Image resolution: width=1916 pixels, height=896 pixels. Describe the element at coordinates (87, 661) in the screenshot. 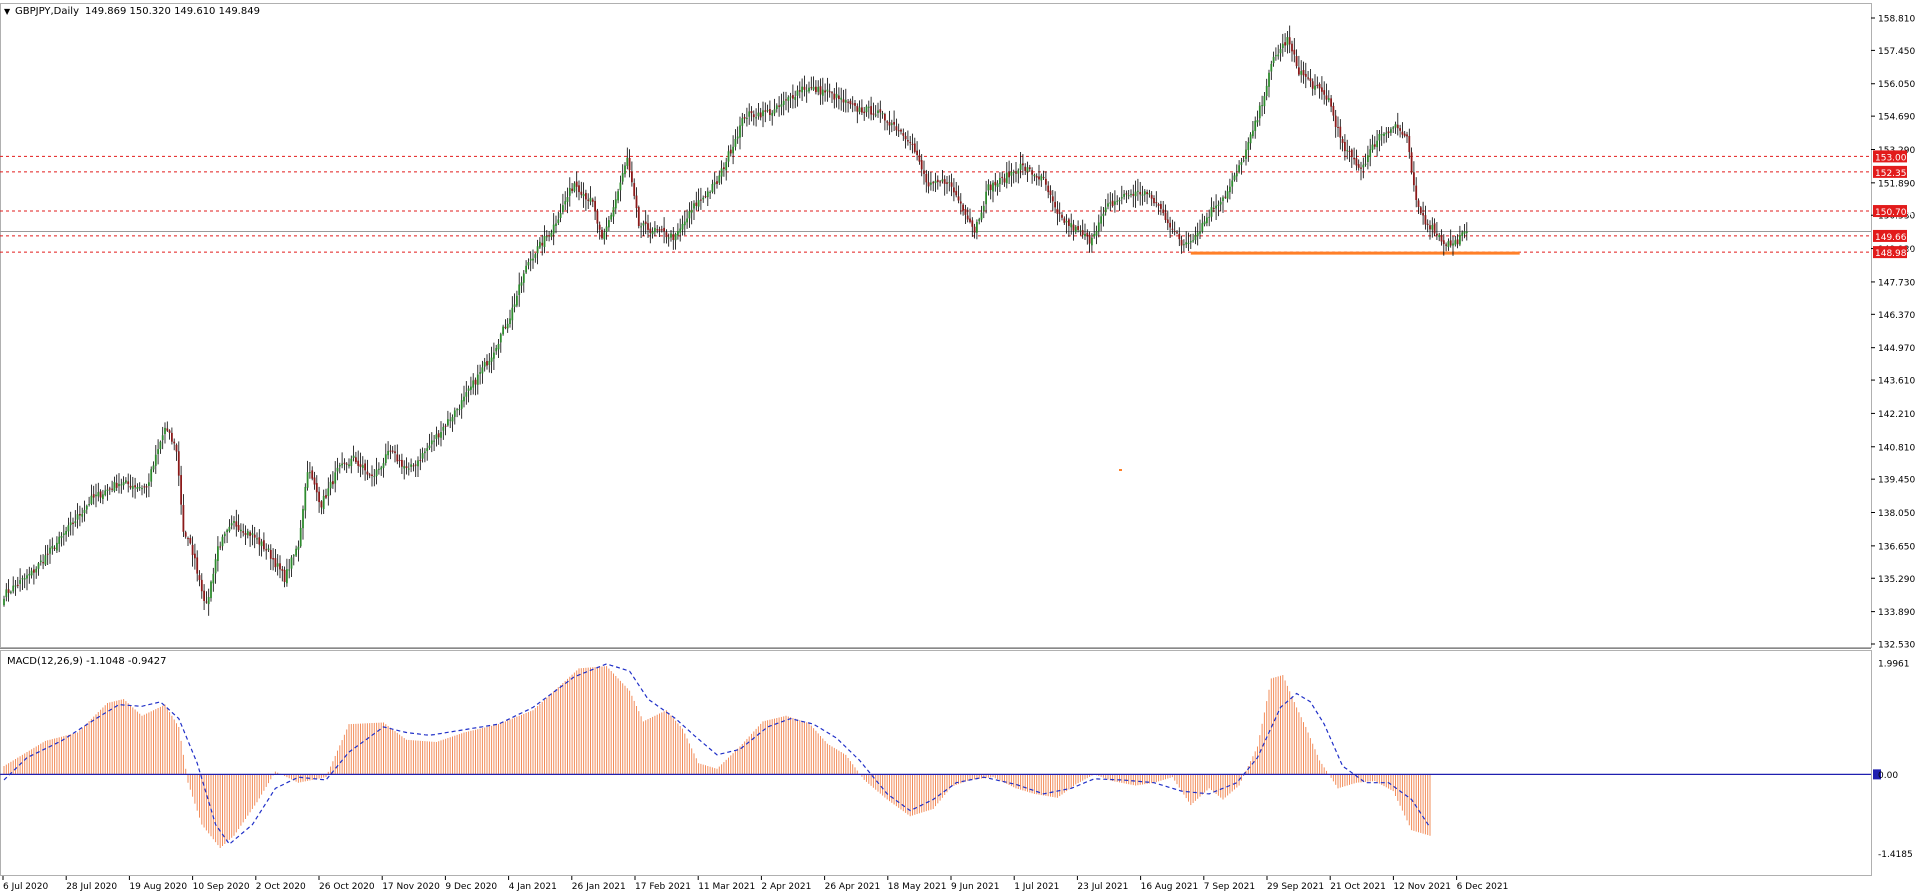

I see `macd-label: MACD(12,26,9) -1.1048 -0.9427` at that location.